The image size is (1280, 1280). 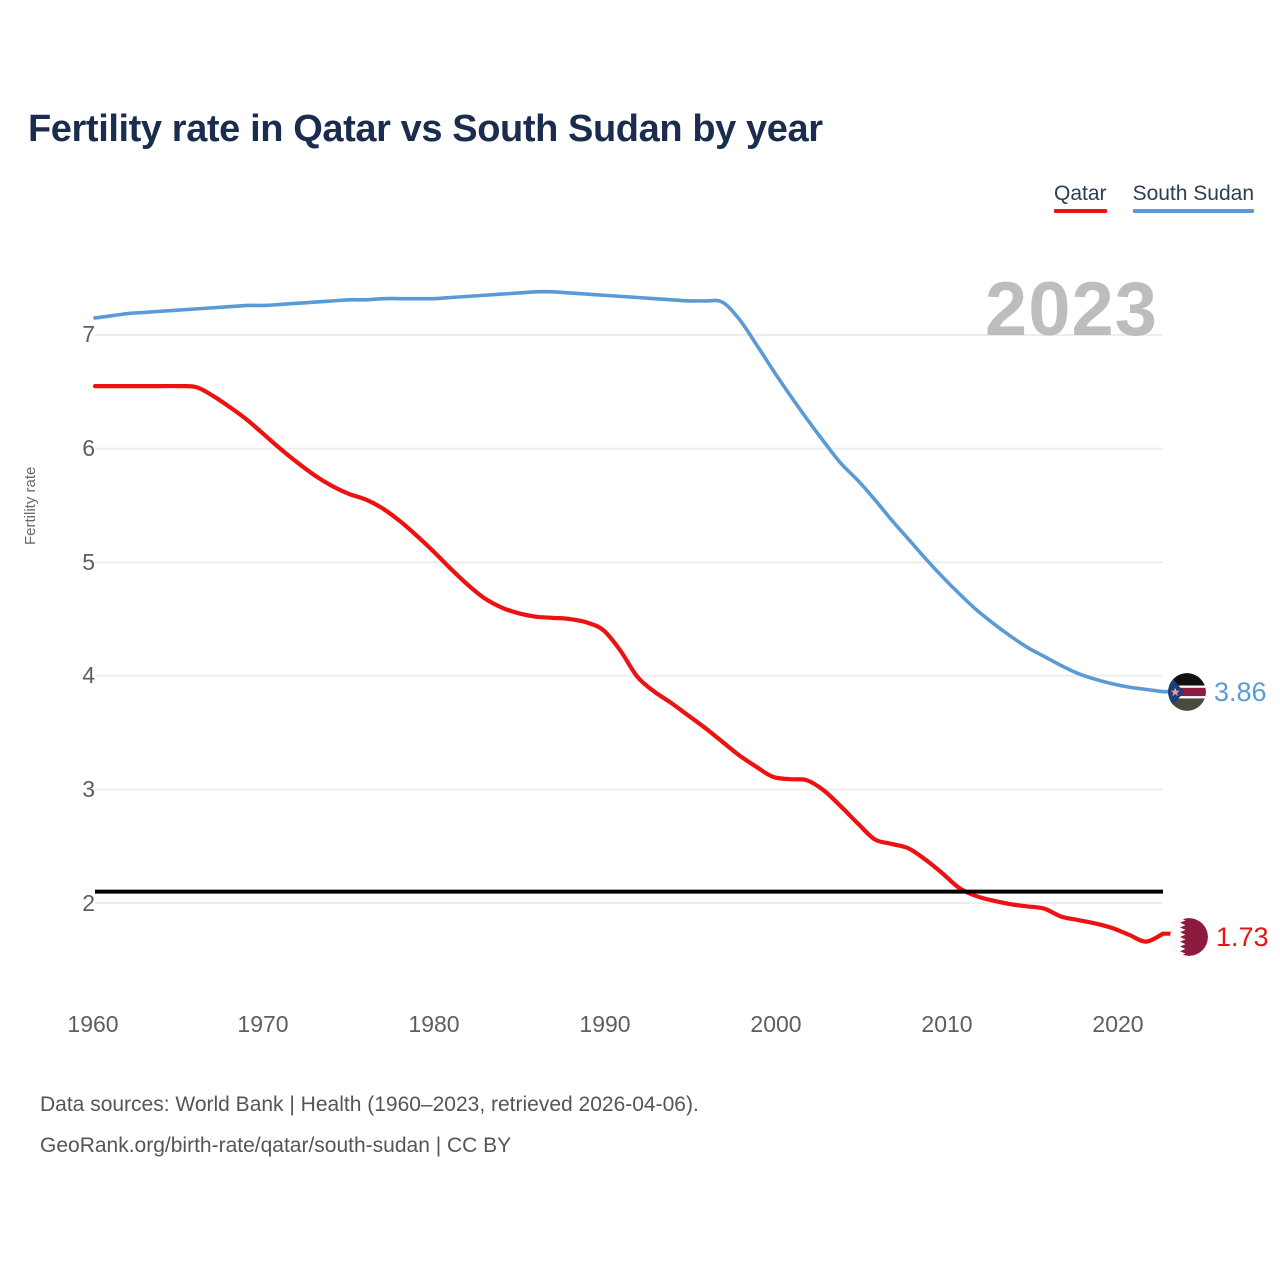 What do you see at coordinates (263, 1024) in the screenshot?
I see `x-tick-label-1970: 1970` at bounding box center [263, 1024].